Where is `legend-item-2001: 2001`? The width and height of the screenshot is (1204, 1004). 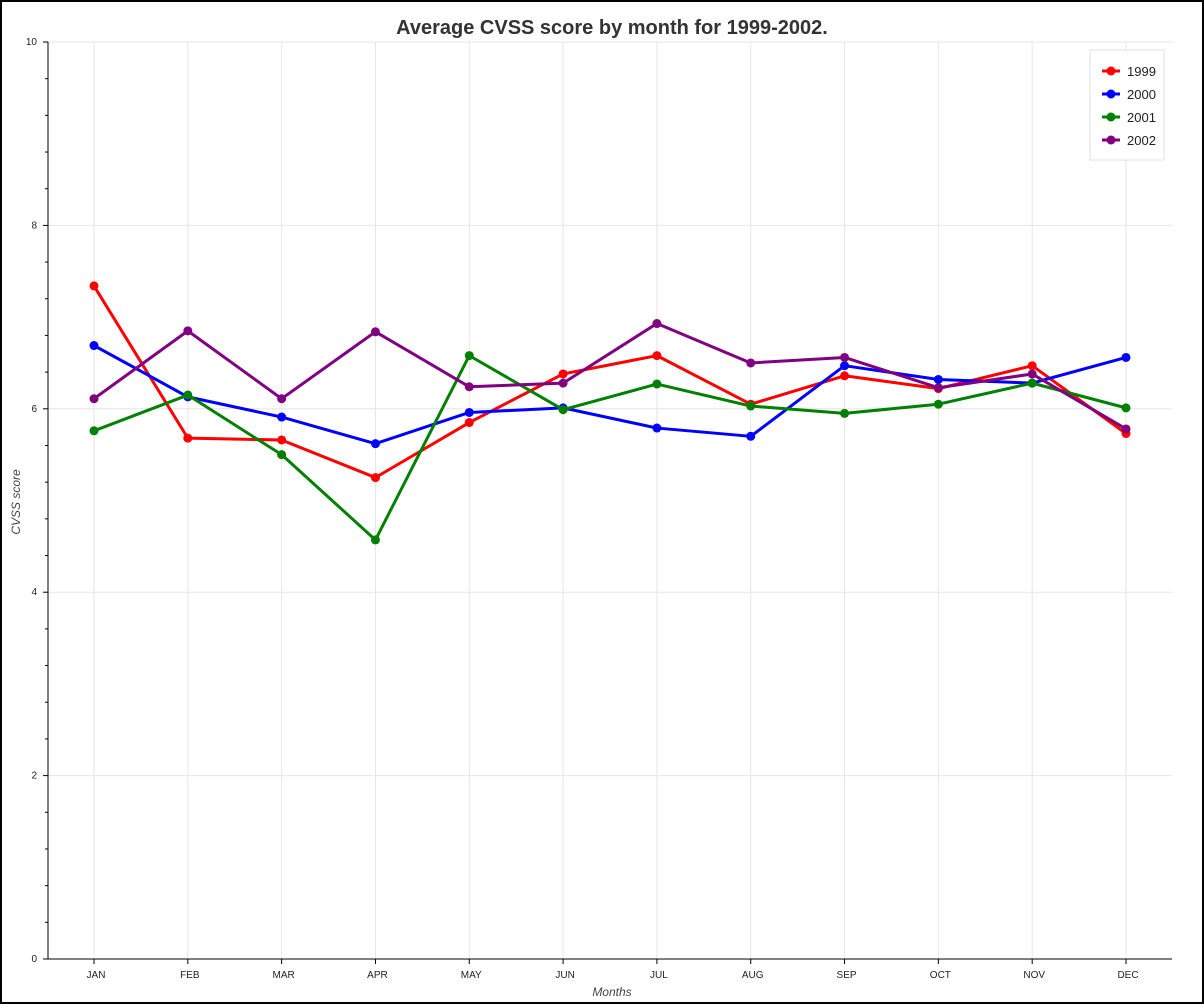
legend-item-2001: 2001 is located at coordinates (1129, 117).